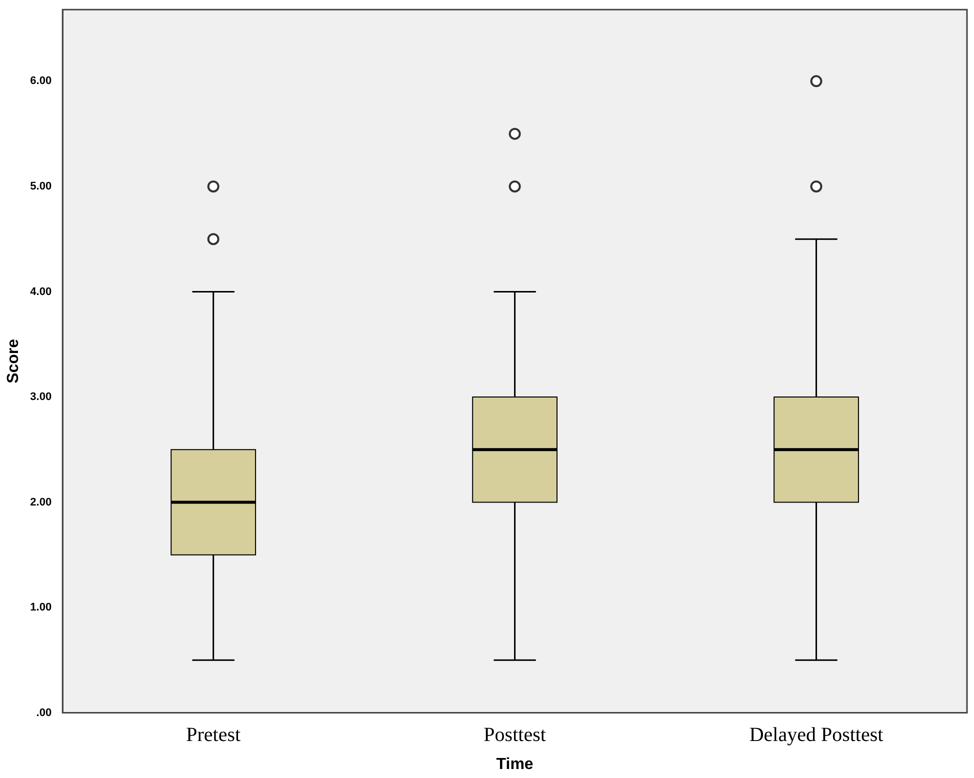 This screenshot has height=778, width=974. I want to click on y-tick-label: 4.00, so click(41, 292).